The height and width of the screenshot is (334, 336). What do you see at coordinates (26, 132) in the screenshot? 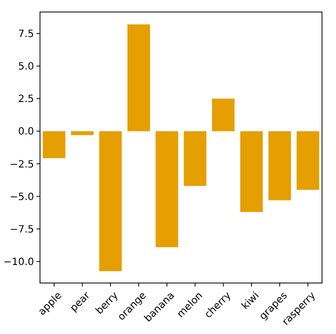
I see `y-tick-label: 0.0` at bounding box center [26, 132].